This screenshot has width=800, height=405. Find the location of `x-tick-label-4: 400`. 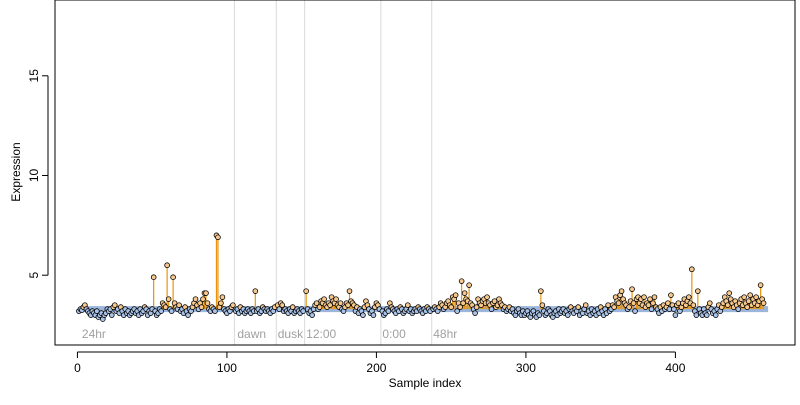

x-tick-label-4: 400 is located at coordinates (675, 368).